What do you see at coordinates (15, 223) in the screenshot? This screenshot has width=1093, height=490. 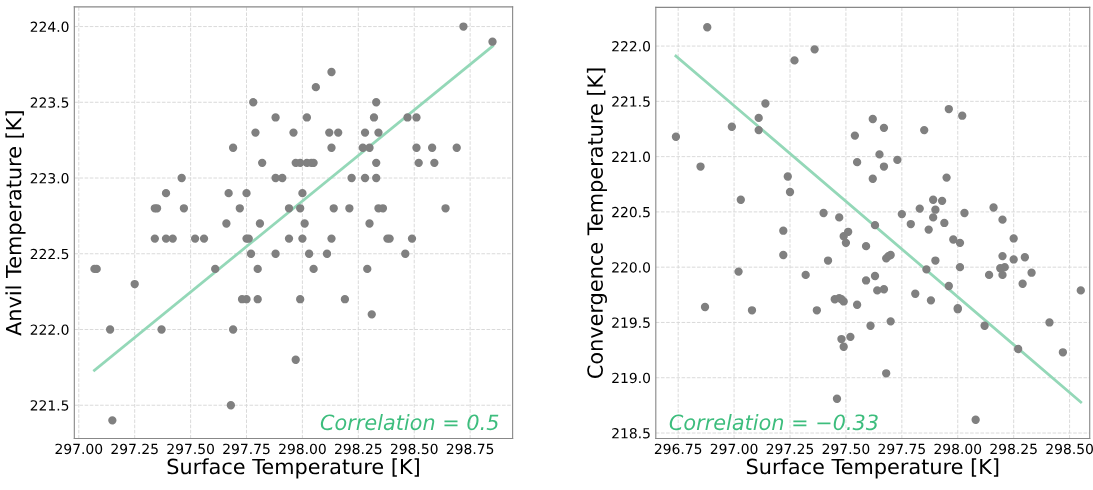 I see `y-axis-title: Anvil Temperature [K]` at bounding box center [15, 223].